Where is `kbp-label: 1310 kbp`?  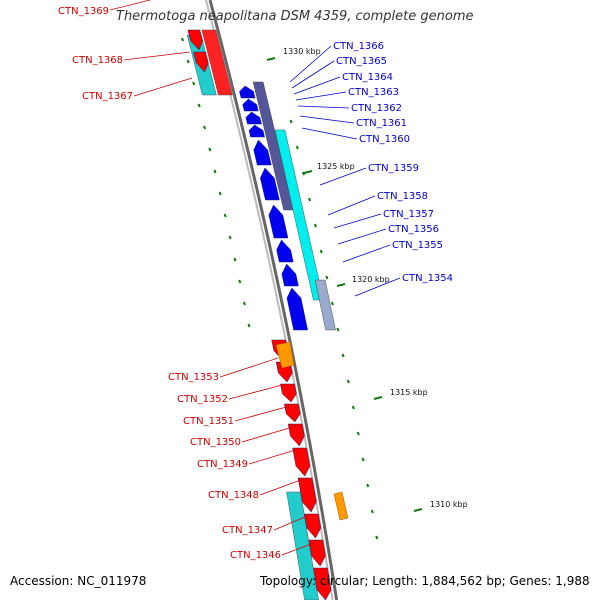 kbp-label: 1310 kbp is located at coordinates (449, 504).